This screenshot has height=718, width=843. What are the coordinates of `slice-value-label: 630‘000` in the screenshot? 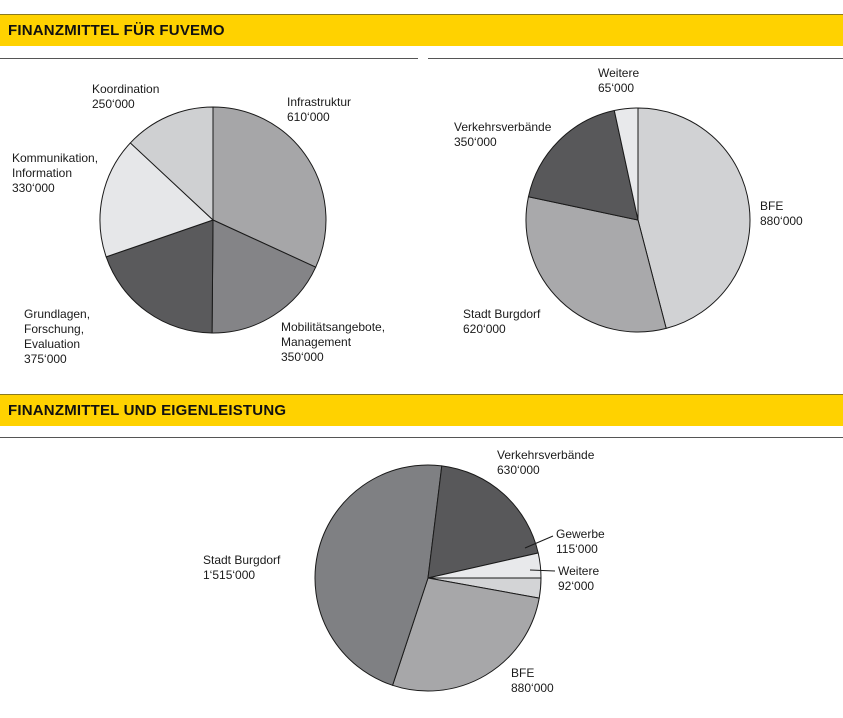 It's located at (518, 470).